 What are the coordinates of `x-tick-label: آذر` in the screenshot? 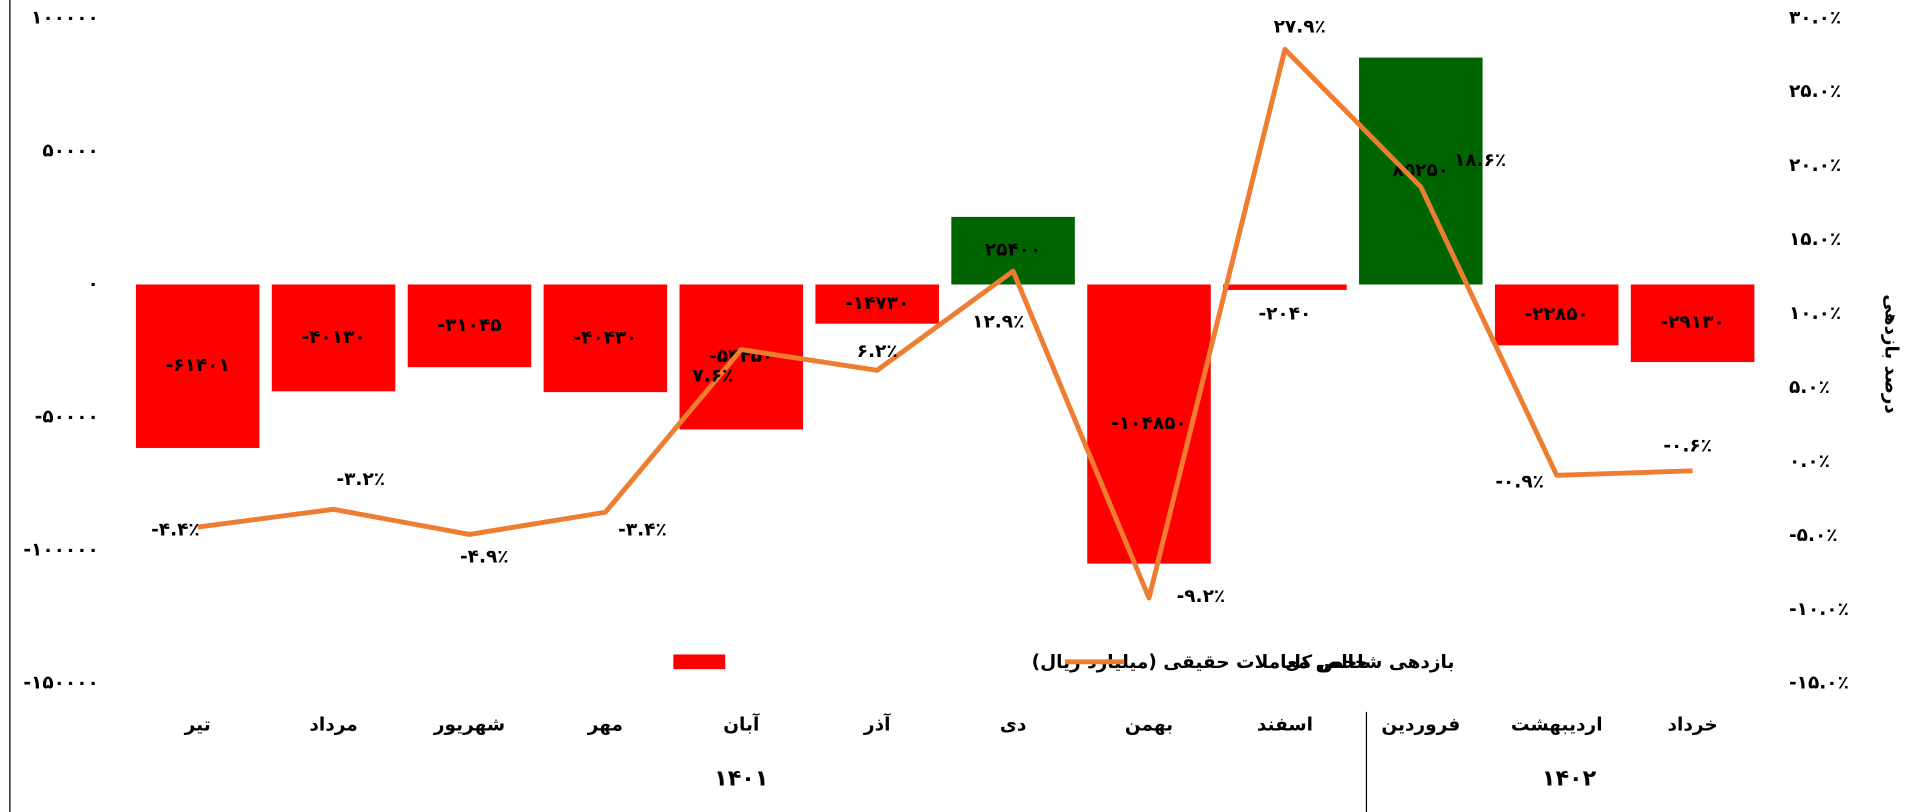 It's located at (877, 723).